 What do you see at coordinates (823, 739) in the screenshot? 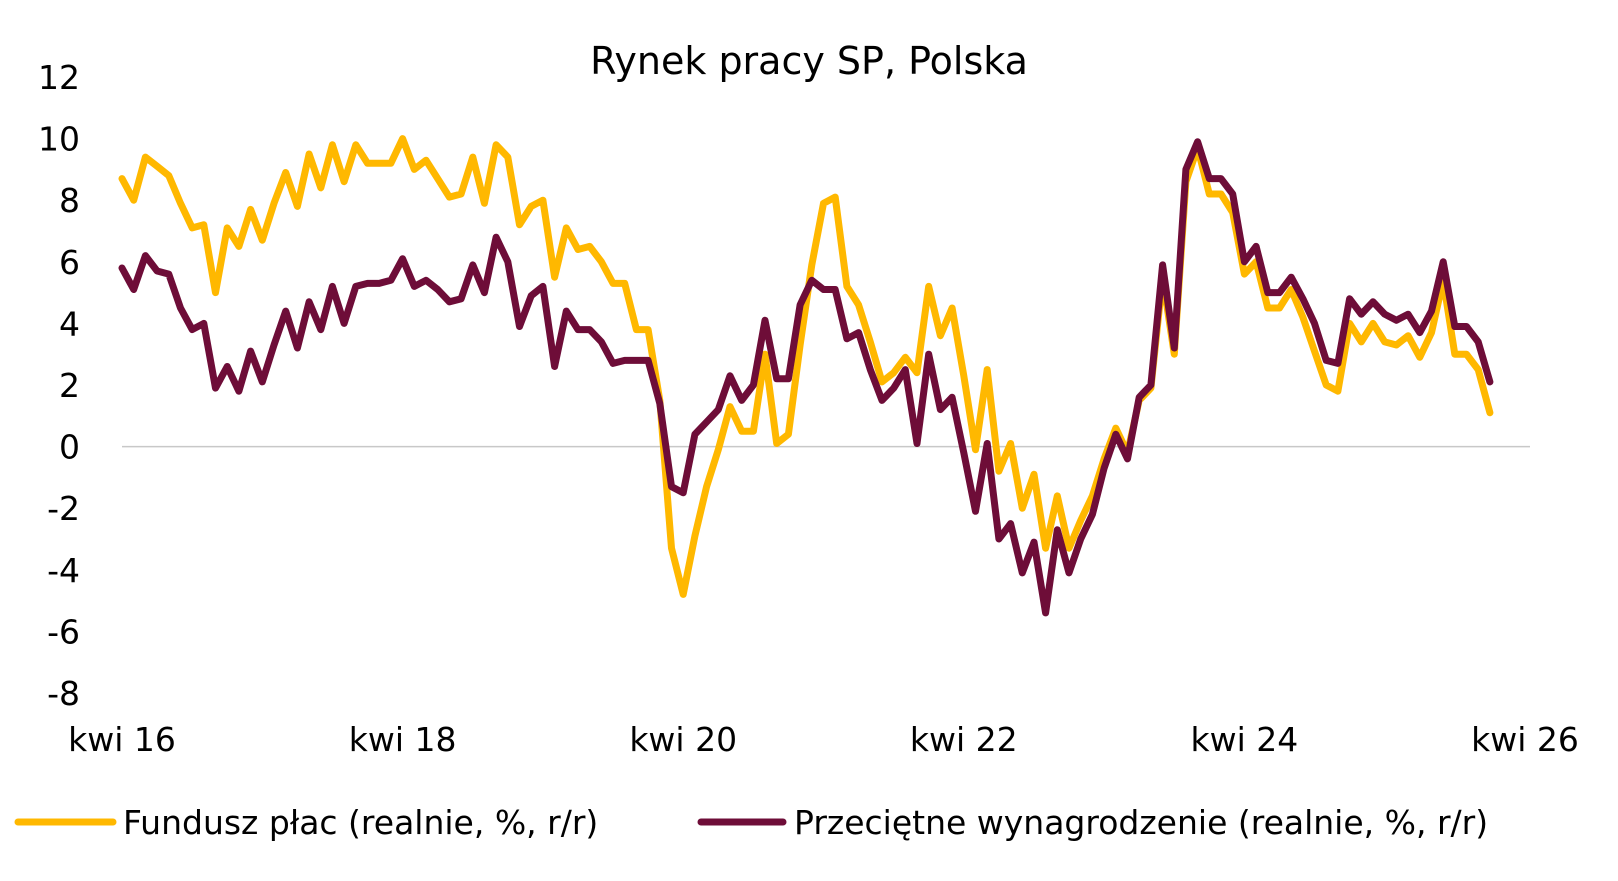
I see `x-axis: kwi 16 kwi 18 kwi 20 kwi 22 kwi 24 kwi 26` at bounding box center [823, 739].